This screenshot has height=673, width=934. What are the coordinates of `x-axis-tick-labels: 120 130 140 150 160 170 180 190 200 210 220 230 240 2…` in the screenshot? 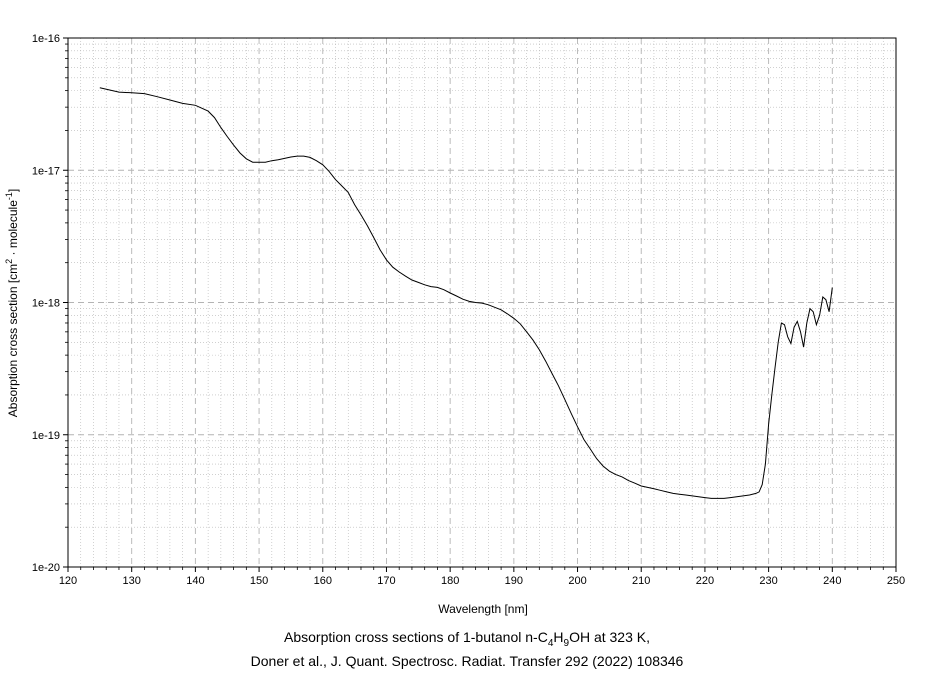 It's located at (482, 581).